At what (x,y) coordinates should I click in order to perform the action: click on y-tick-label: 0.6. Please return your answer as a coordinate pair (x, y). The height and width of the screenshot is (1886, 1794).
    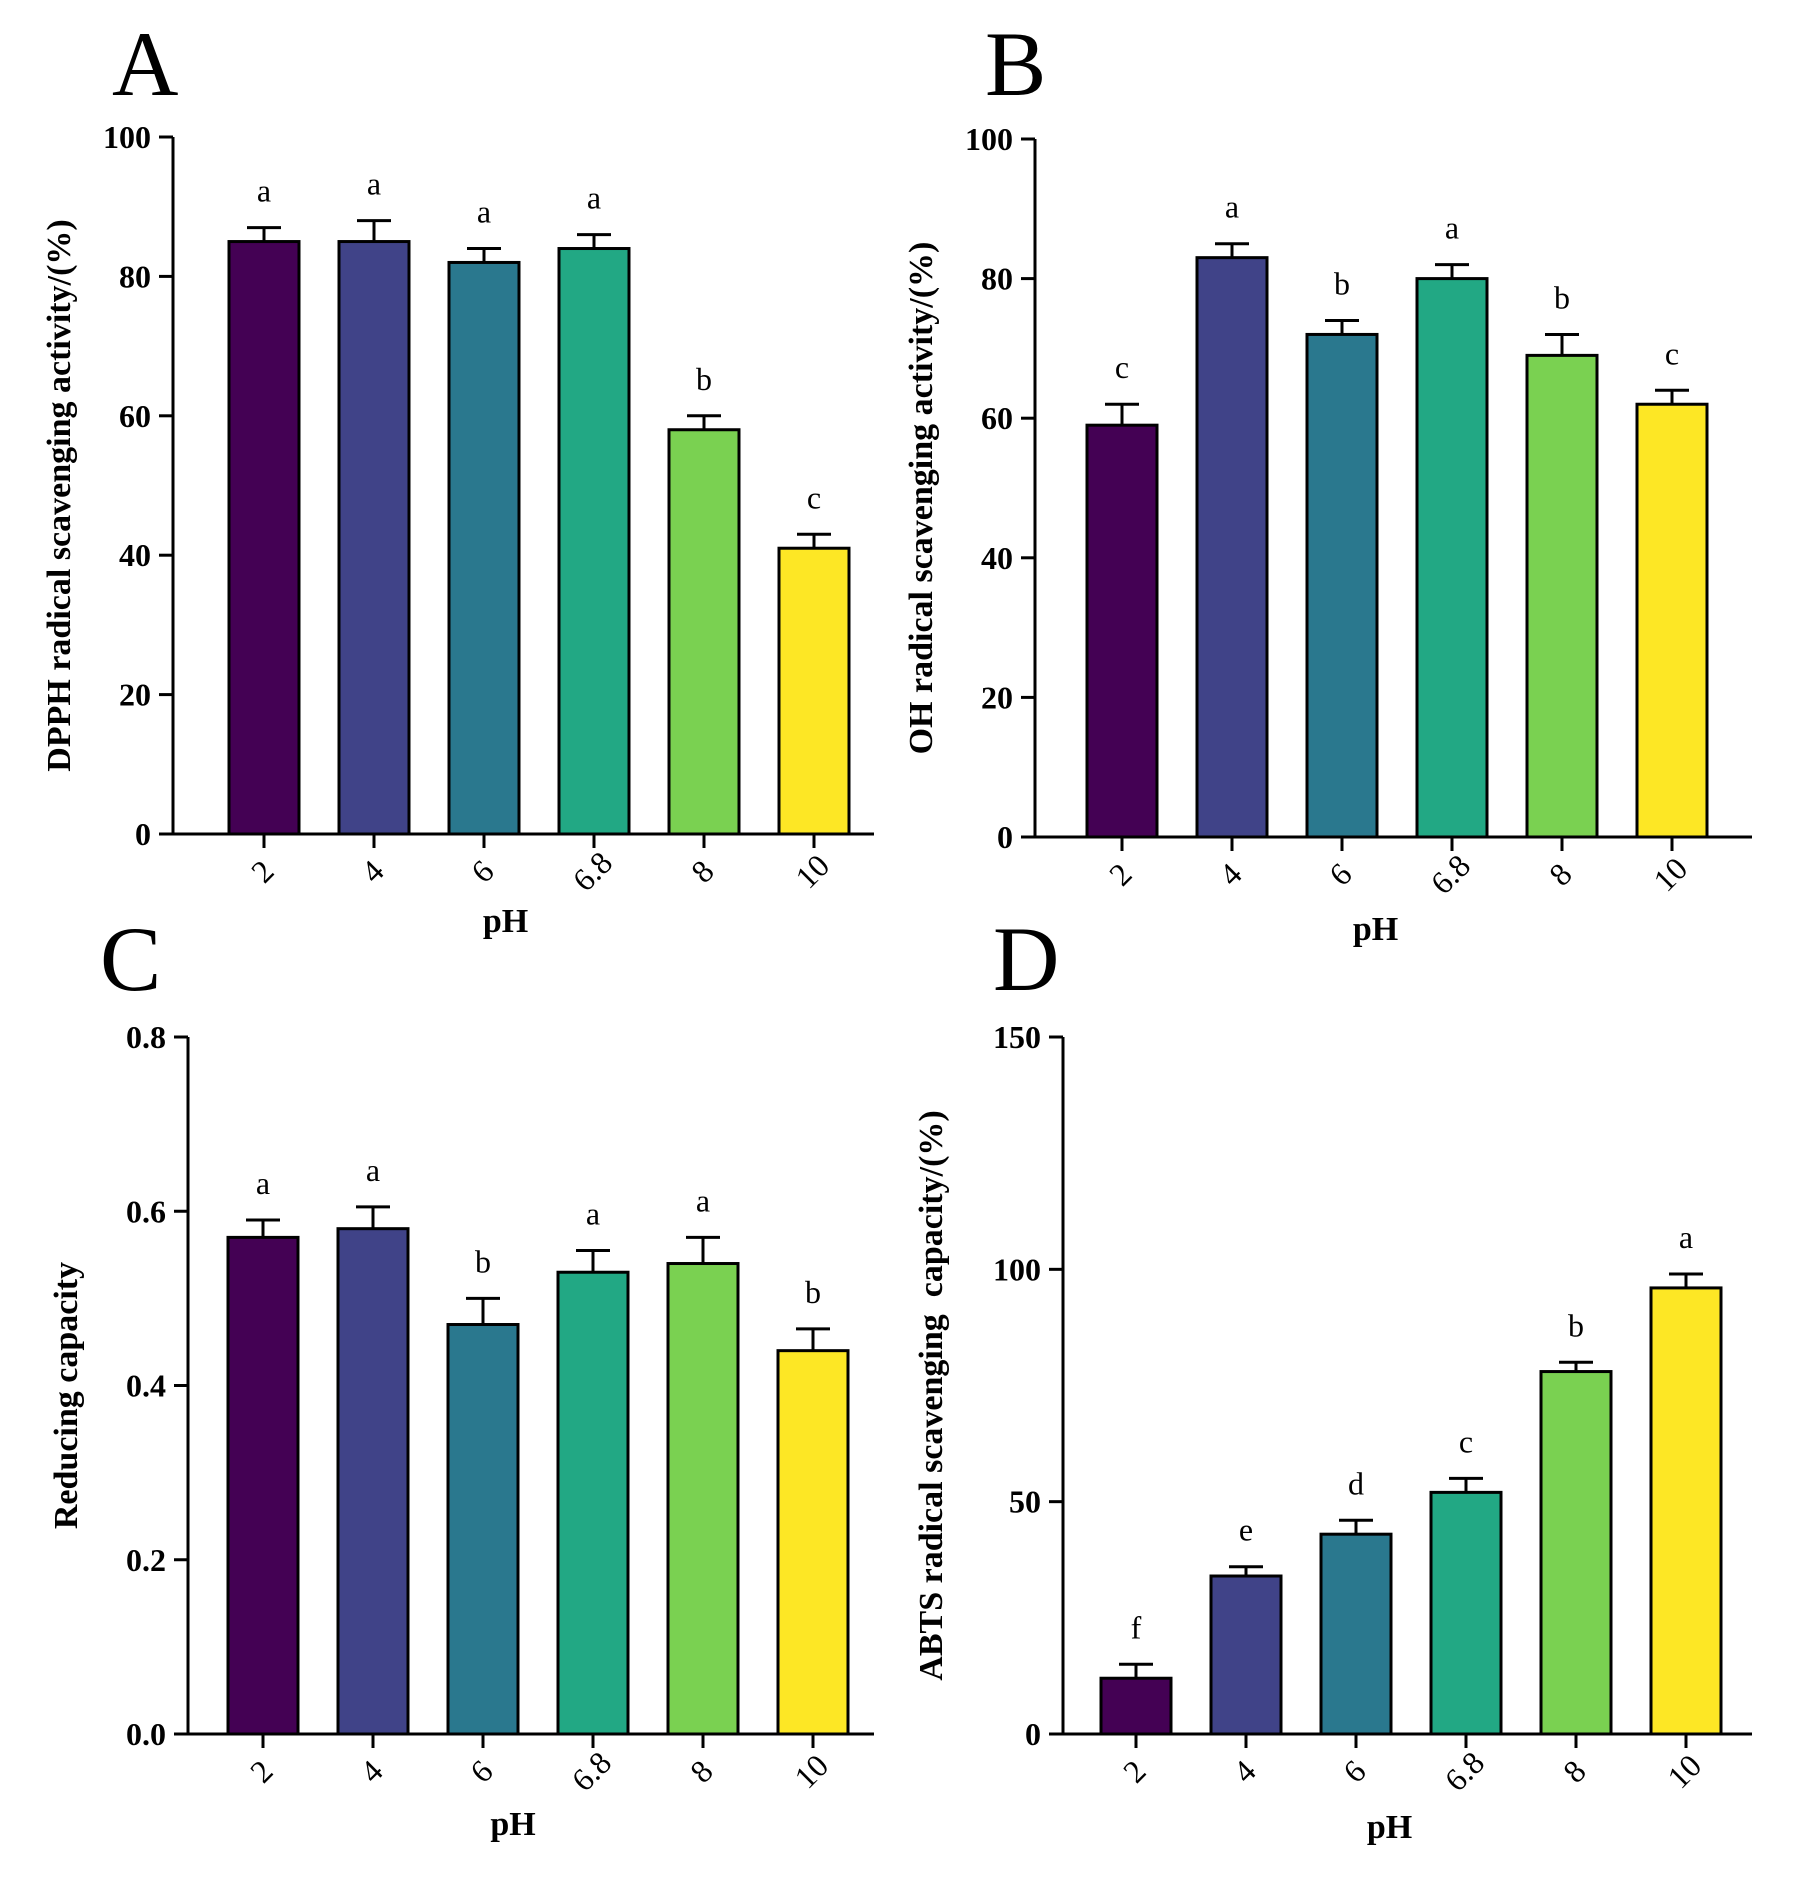
    Looking at the image, I should click on (146, 1211).